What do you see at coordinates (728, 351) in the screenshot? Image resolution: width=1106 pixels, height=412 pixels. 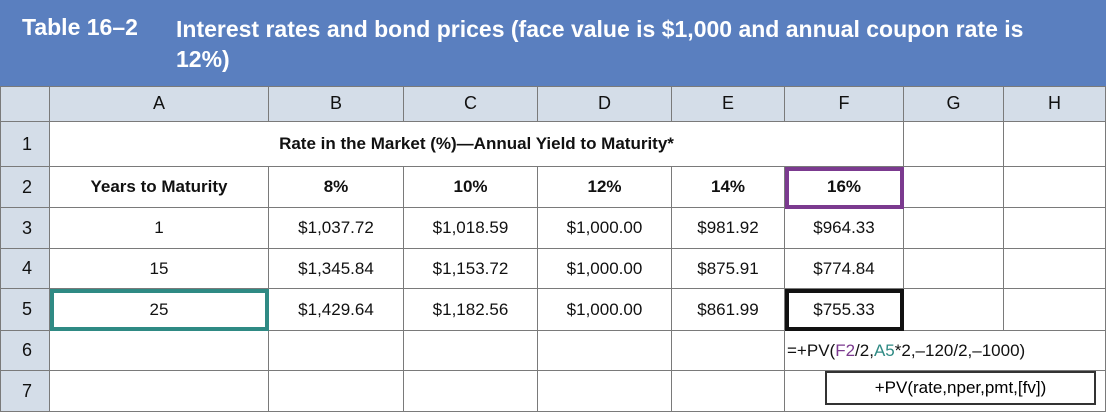 I see `cell-e6` at bounding box center [728, 351].